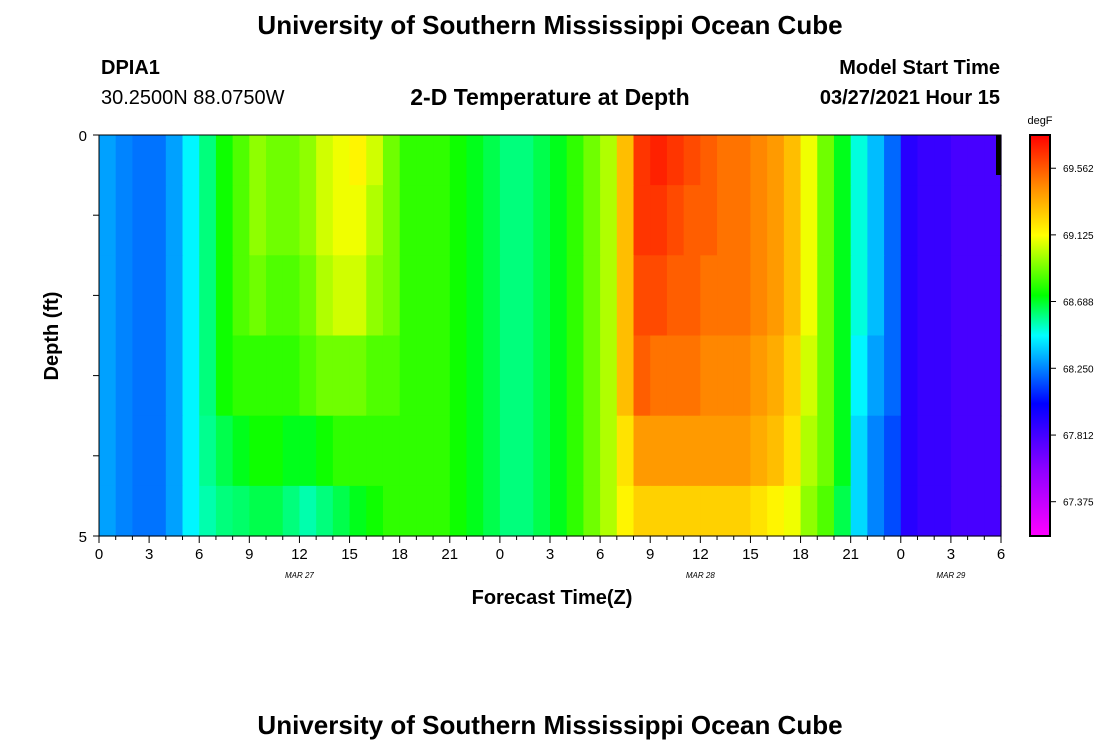 The image size is (1100, 750). What do you see at coordinates (83, 537) in the screenshot?
I see `y-tick-label: 5` at bounding box center [83, 537].